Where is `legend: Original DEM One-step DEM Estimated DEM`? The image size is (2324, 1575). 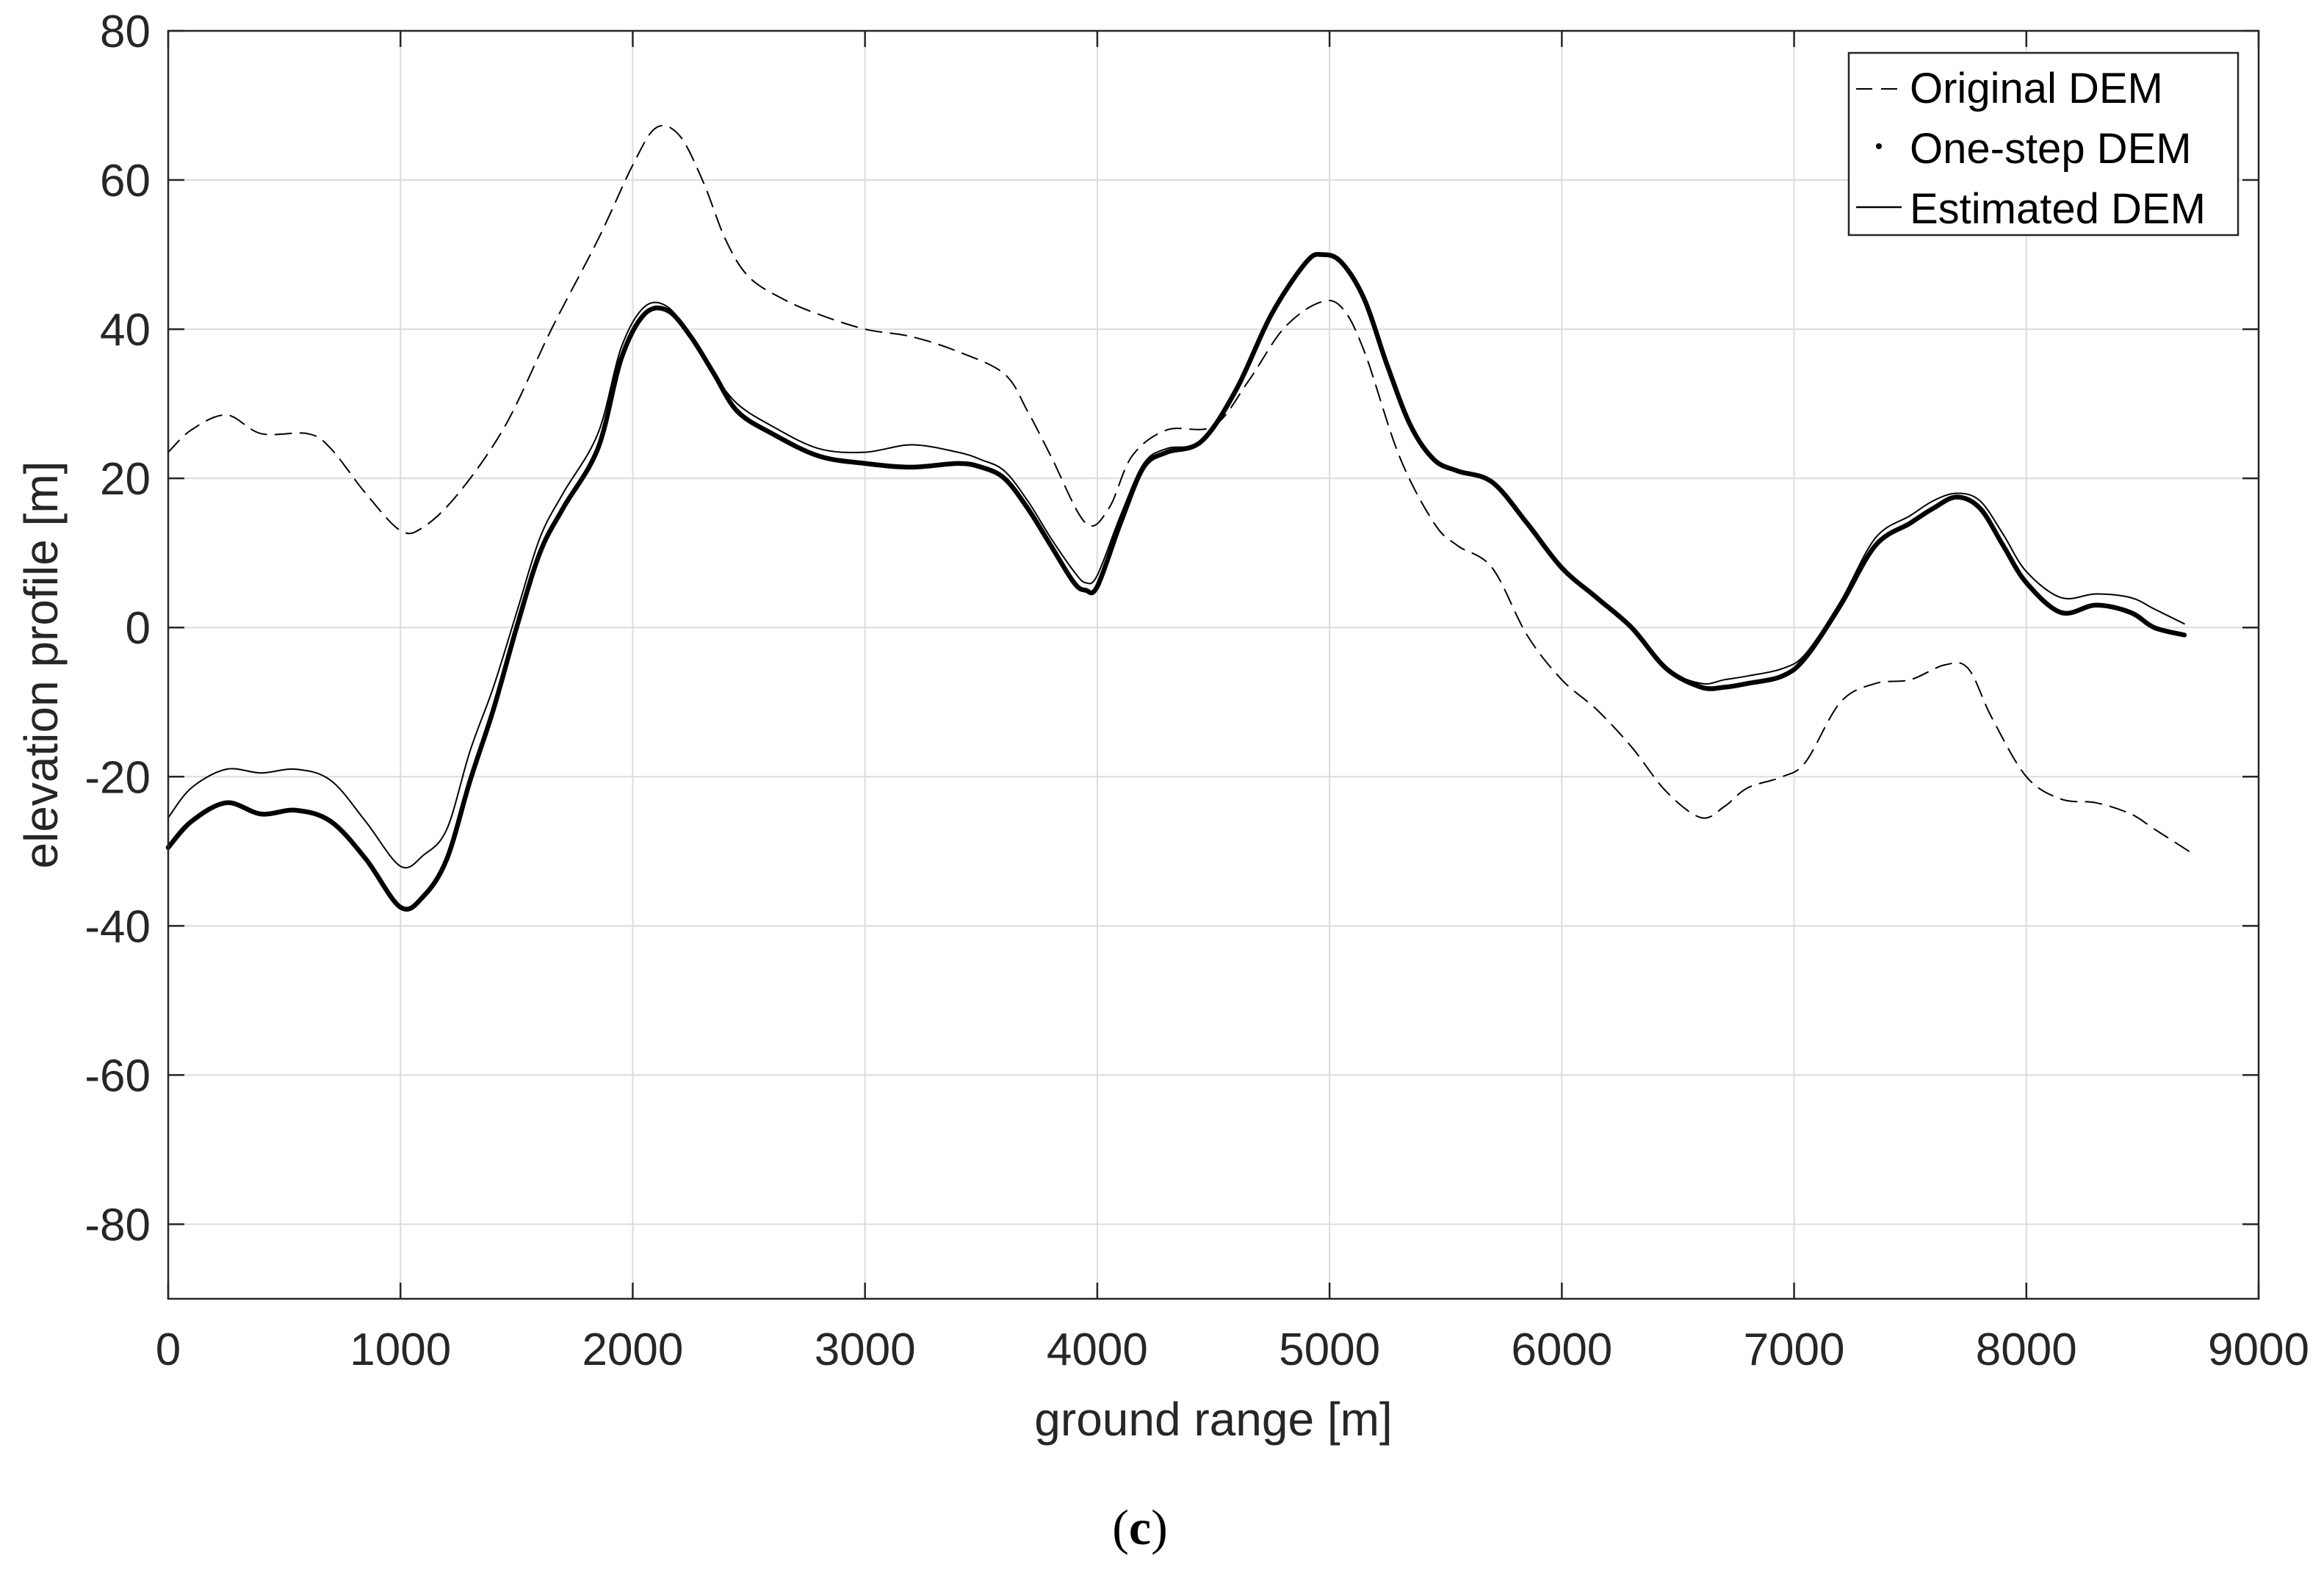 legend: Original DEM One-step DEM Estimated DEM is located at coordinates (2044, 144).